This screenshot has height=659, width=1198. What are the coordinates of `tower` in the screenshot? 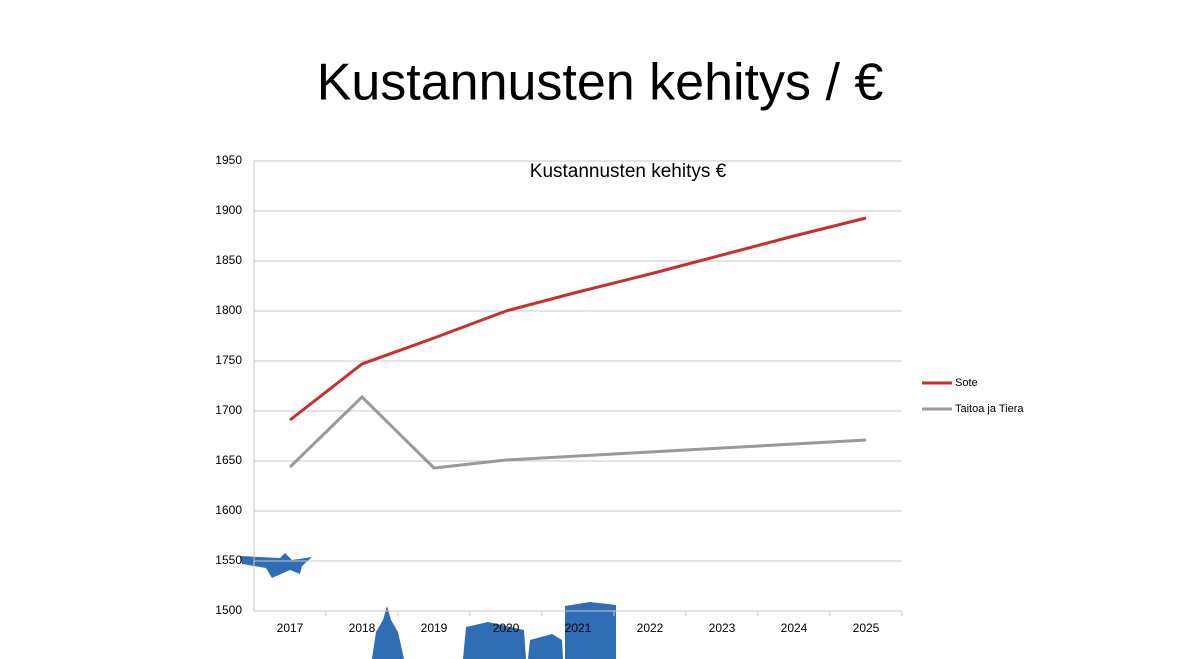 It's located at (388, 632).